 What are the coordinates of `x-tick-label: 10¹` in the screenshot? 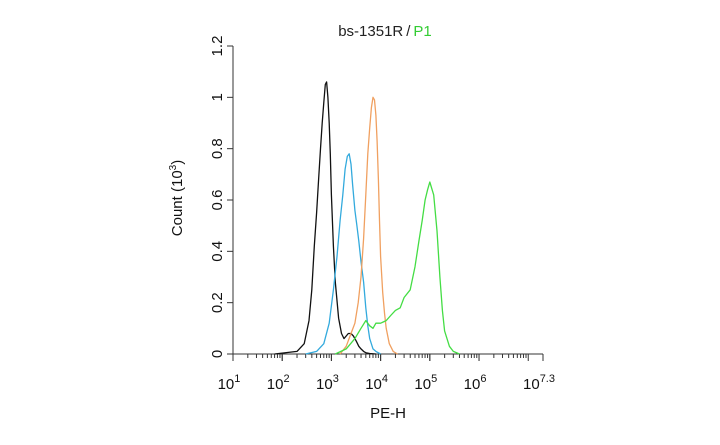 It's located at (229, 383).